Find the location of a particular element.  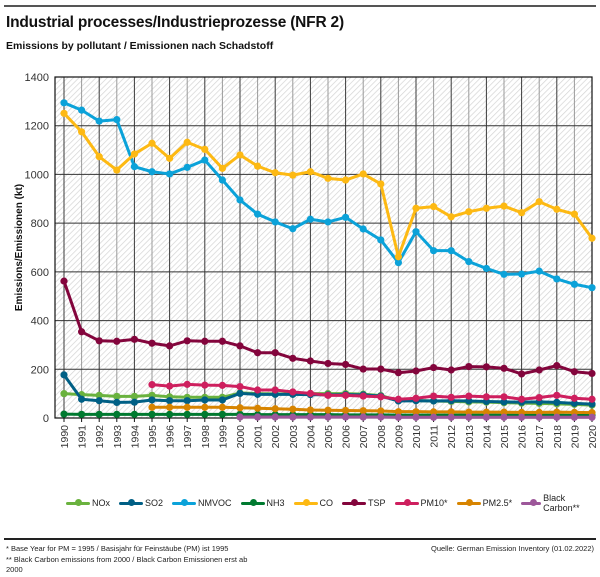

x-tick-label: 2016 is located at coordinates (523, 437).